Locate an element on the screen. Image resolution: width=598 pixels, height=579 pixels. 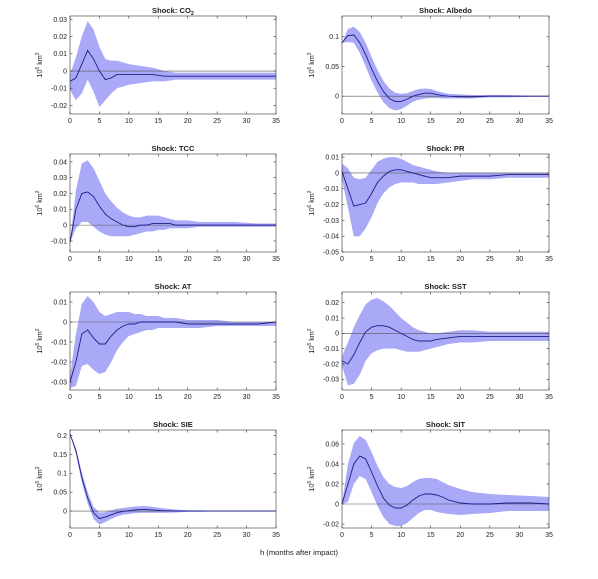
panel-title: Shock: SST is located at coordinates (445, 286).